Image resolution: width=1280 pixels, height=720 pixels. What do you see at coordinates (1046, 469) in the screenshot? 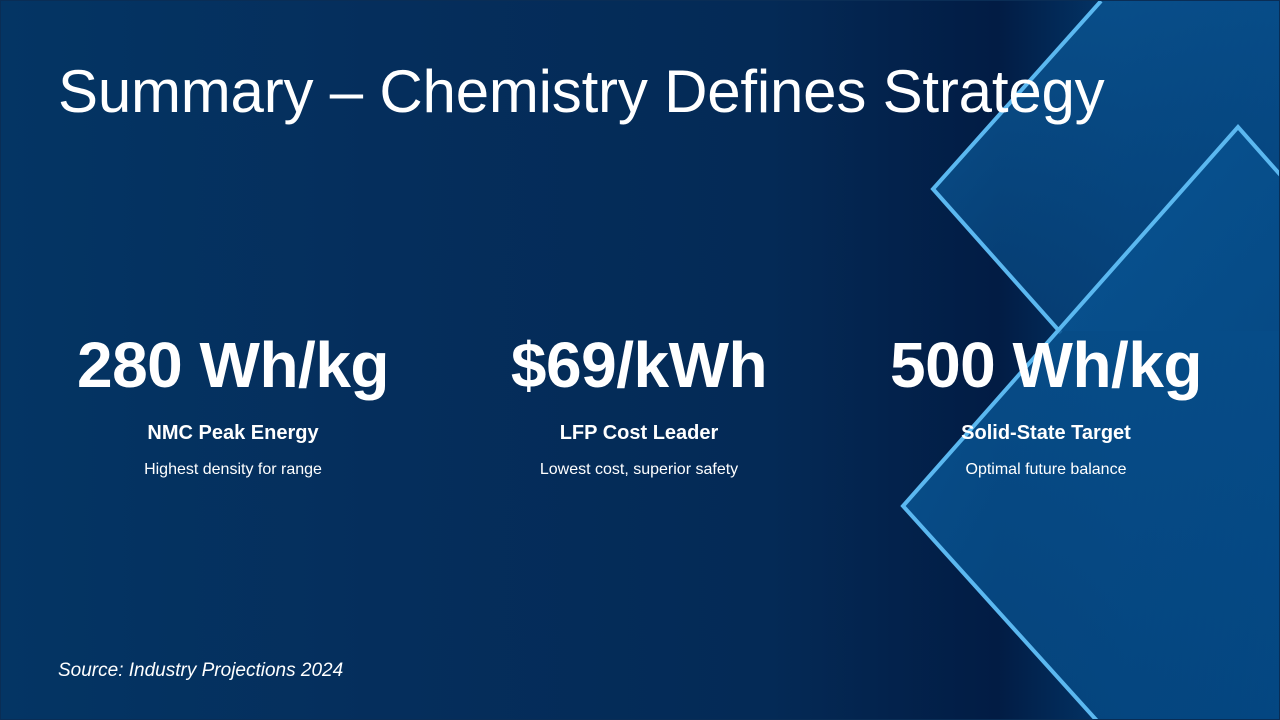
I see `stat-description: Optimal future balance` at bounding box center [1046, 469].